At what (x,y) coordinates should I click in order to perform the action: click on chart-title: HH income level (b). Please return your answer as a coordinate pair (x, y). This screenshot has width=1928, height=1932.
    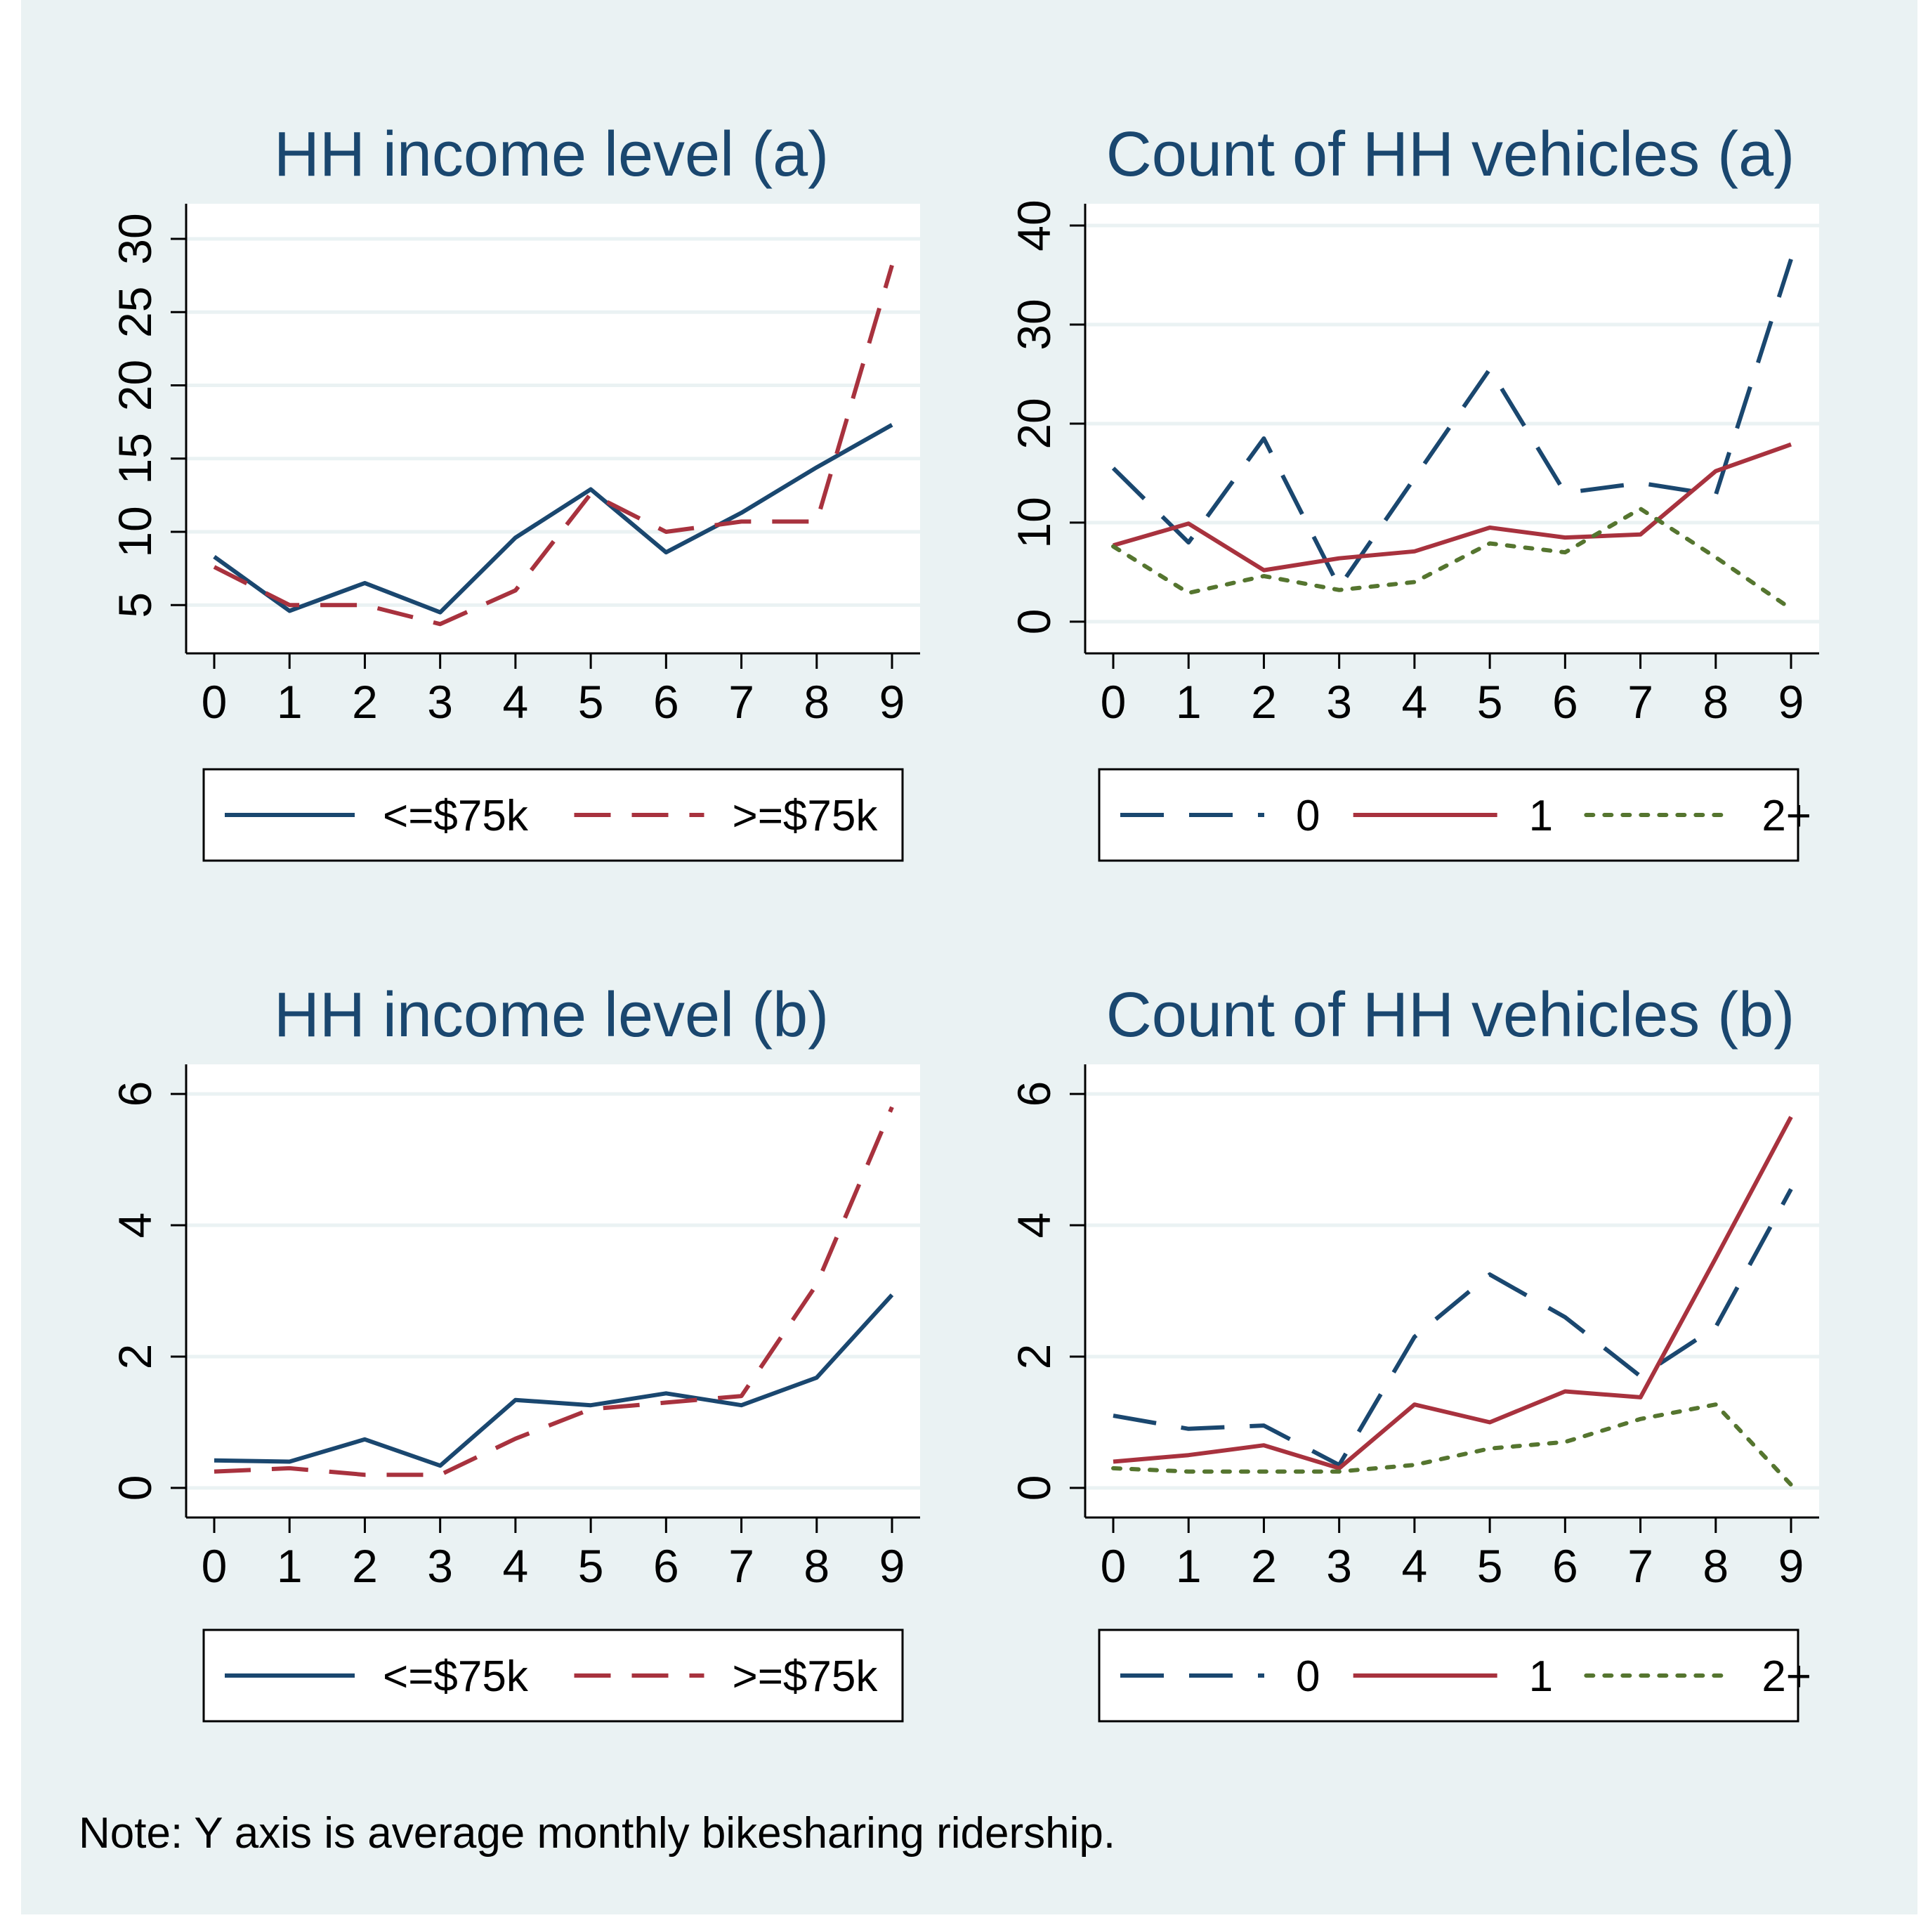
    Looking at the image, I should click on (551, 1015).